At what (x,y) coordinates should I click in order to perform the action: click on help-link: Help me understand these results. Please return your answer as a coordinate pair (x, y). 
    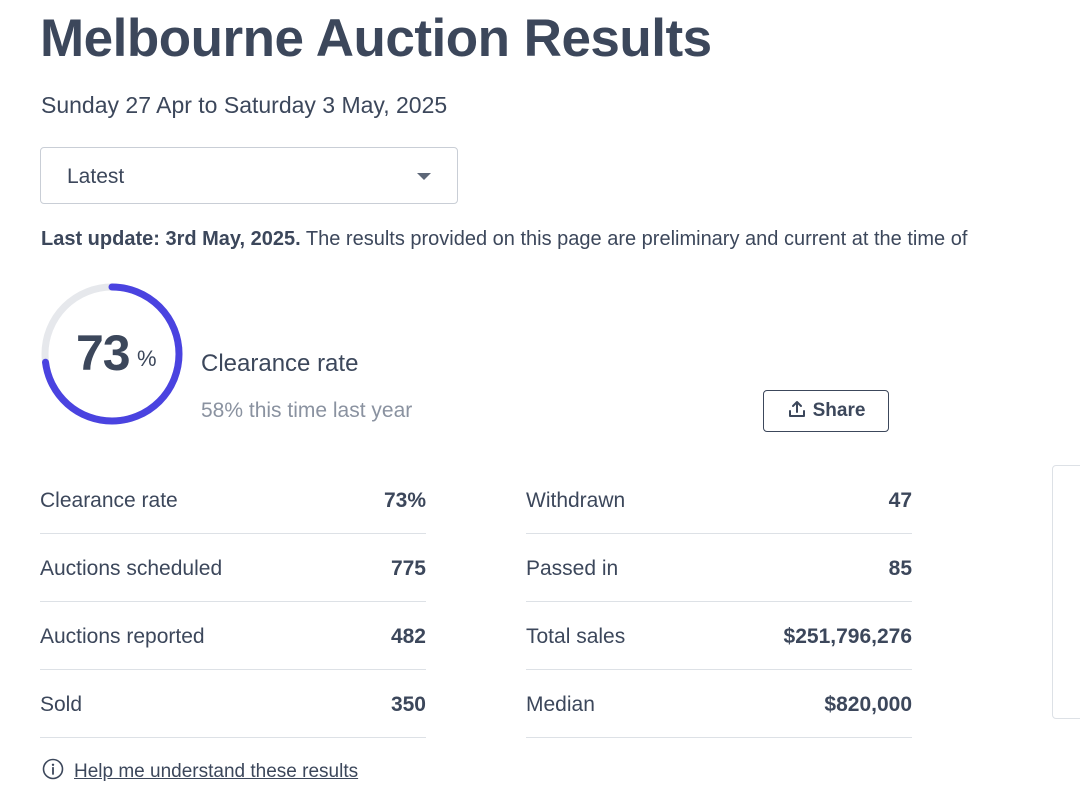
    Looking at the image, I should click on (200, 771).